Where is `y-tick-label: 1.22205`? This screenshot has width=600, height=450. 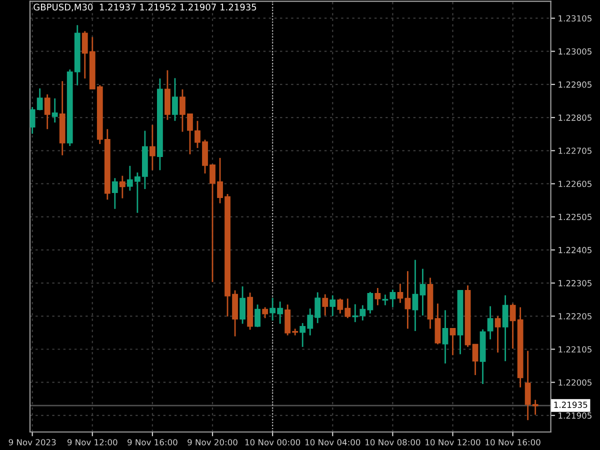
y-tick-label: 1.22205 is located at coordinates (575, 316).